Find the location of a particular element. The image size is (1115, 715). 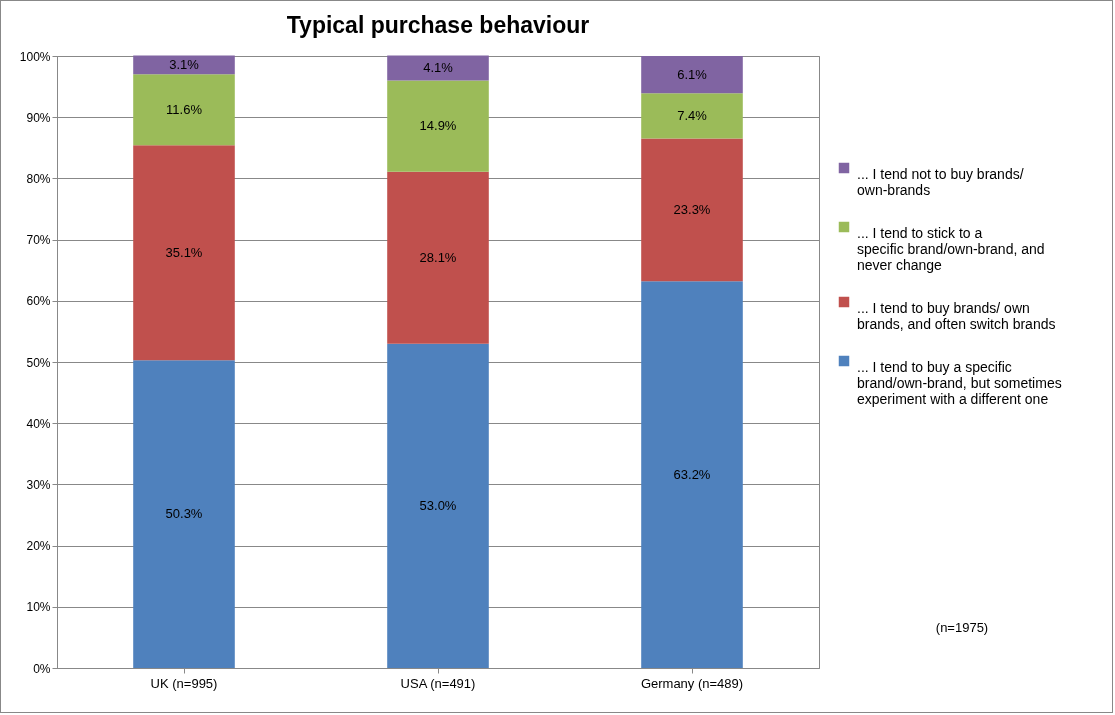

y-tick-label: 10% is located at coordinates (38, 607).